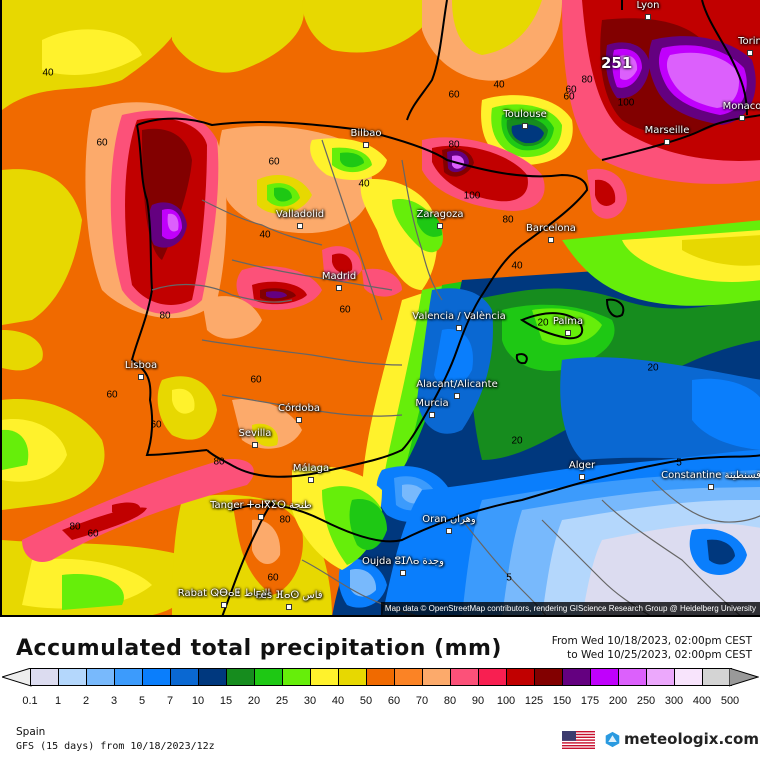 The image size is (760, 760). I want to click on legend-tick-label: 15, so click(226, 701).